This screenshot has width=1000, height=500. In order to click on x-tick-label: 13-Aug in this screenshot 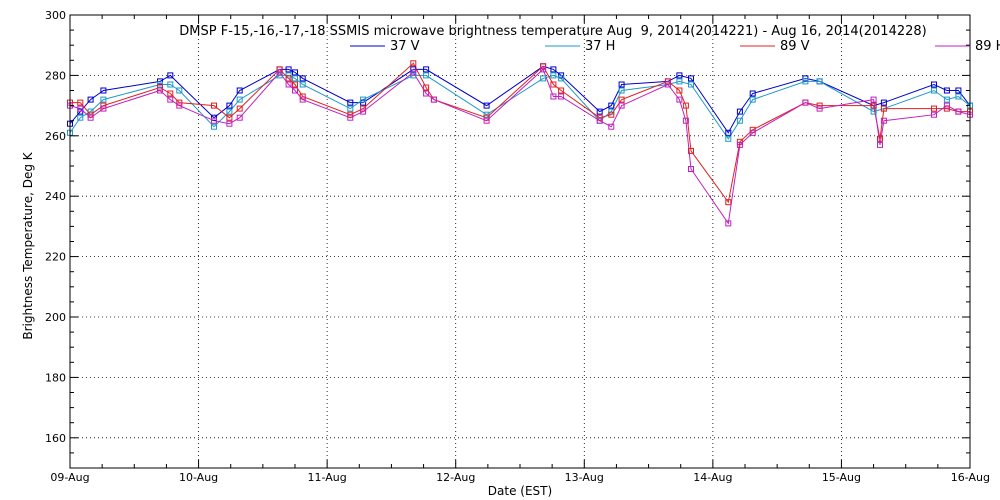, I will do `click(584, 477)`.